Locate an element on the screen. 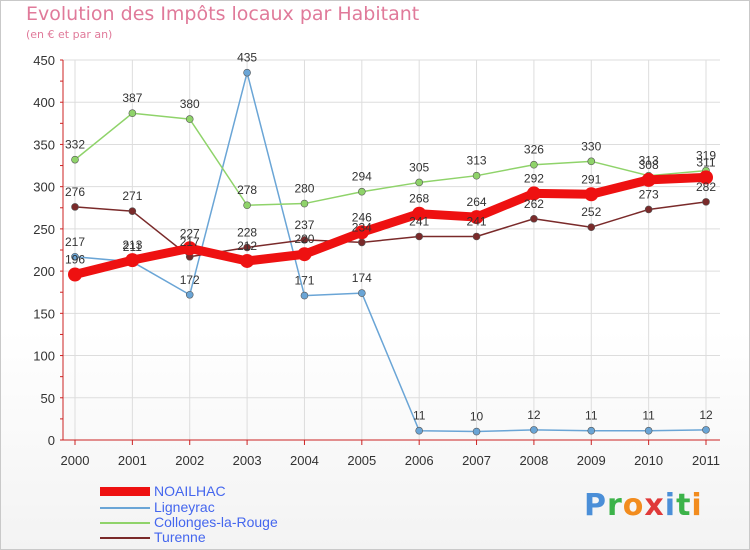 This screenshot has height=550, width=750. data-label-turenne: 252 is located at coordinates (591, 212).